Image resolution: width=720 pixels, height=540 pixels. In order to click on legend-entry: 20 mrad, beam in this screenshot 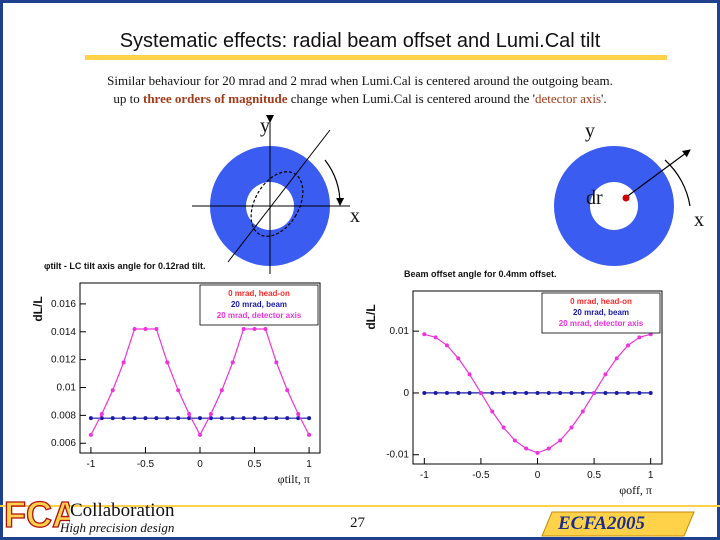, I will do `click(259, 304)`.